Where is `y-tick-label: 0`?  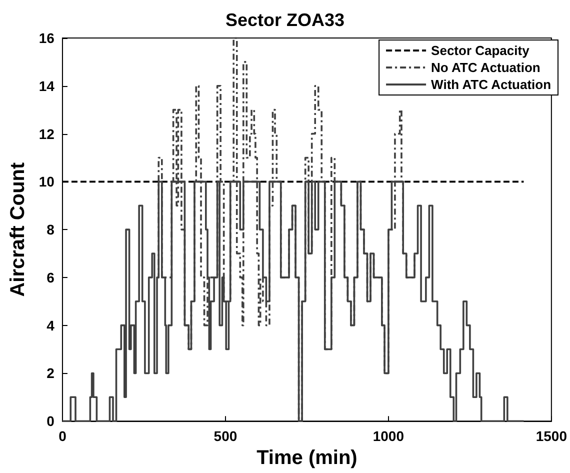 y-tick-label: 0 is located at coordinates (50, 421).